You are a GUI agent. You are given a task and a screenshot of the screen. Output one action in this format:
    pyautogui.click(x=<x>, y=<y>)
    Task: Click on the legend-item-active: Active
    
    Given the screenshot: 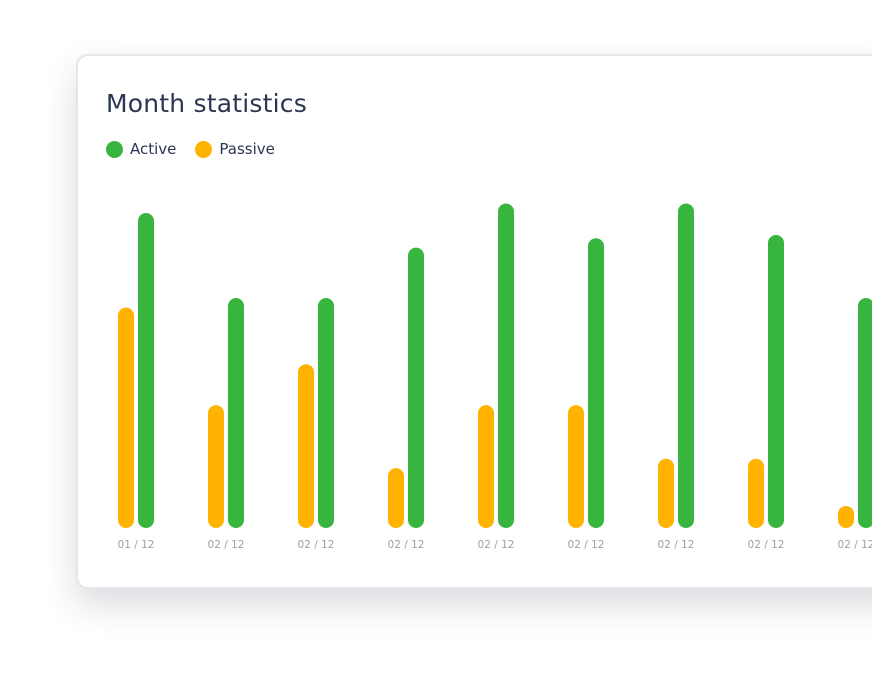 What is the action you would take?
    pyautogui.click(x=141, y=149)
    